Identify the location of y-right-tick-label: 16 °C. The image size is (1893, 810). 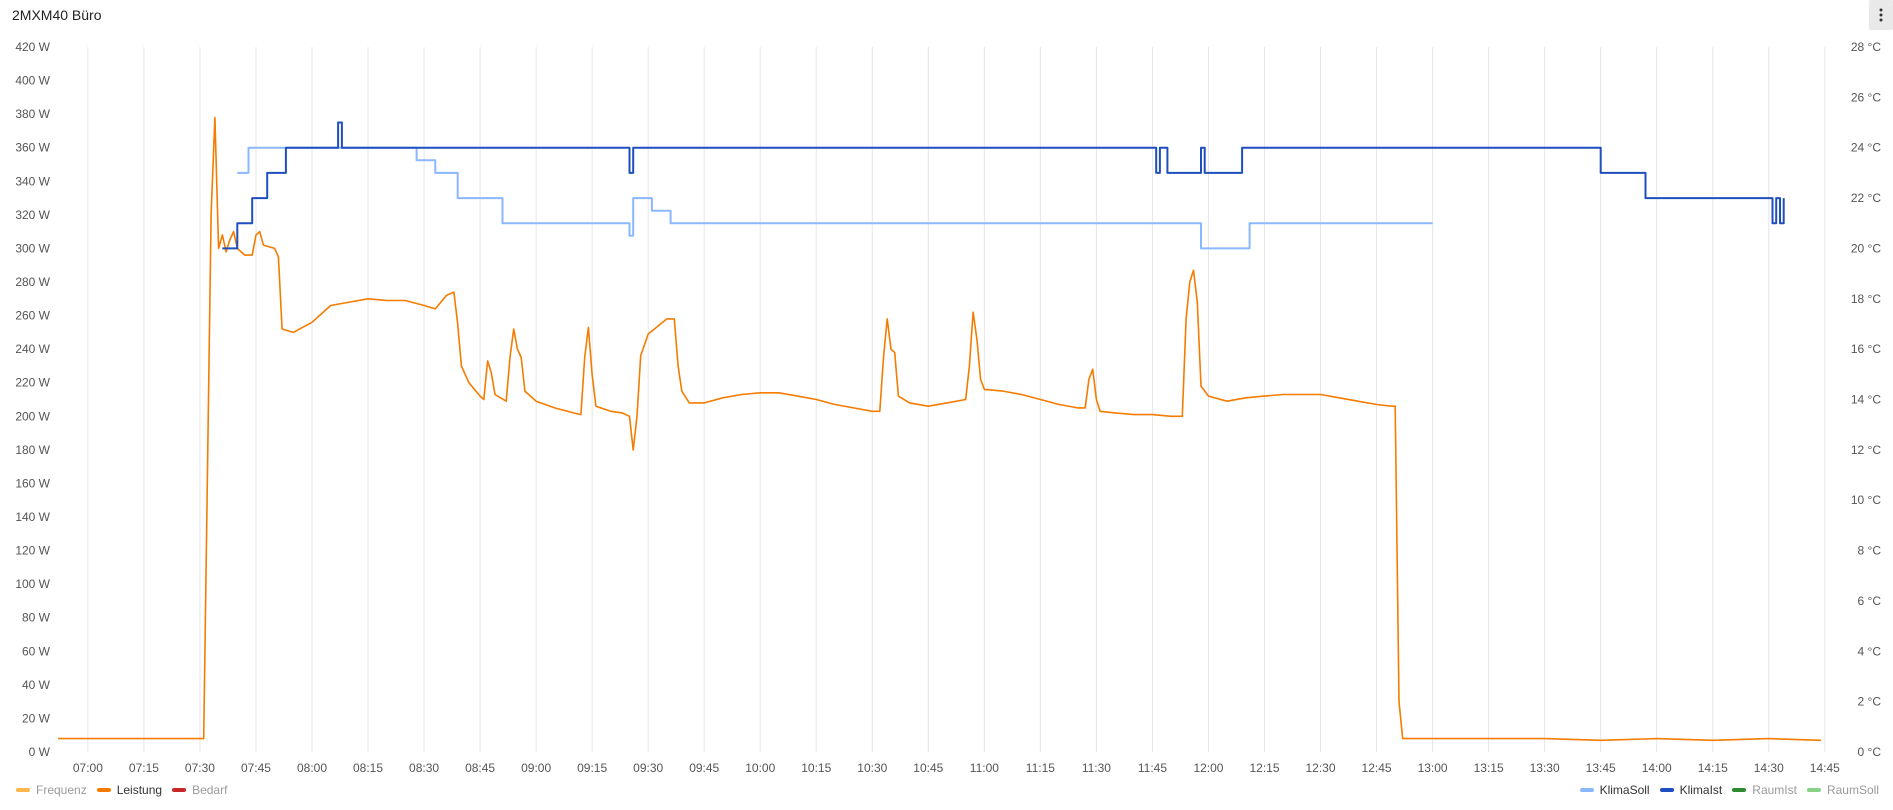
(1866, 349).